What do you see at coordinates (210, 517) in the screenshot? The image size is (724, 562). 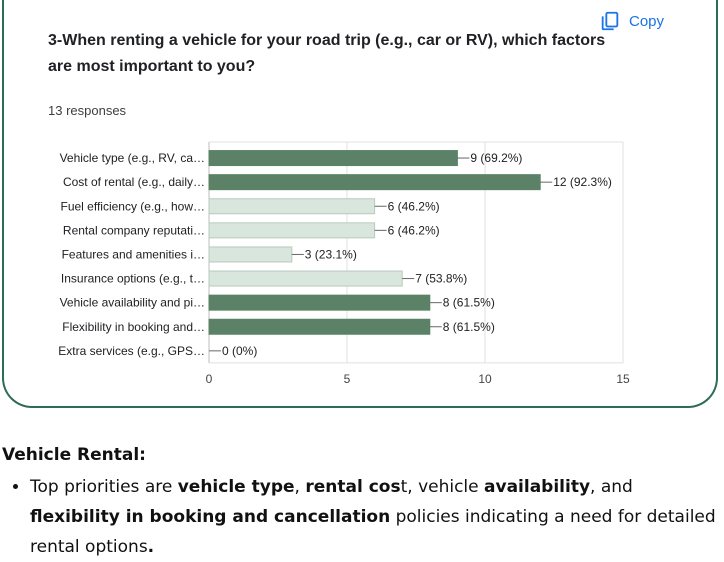 I see `bullet-bold-4: flexibility in booking and cancellation` at bounding box center [210, 517].